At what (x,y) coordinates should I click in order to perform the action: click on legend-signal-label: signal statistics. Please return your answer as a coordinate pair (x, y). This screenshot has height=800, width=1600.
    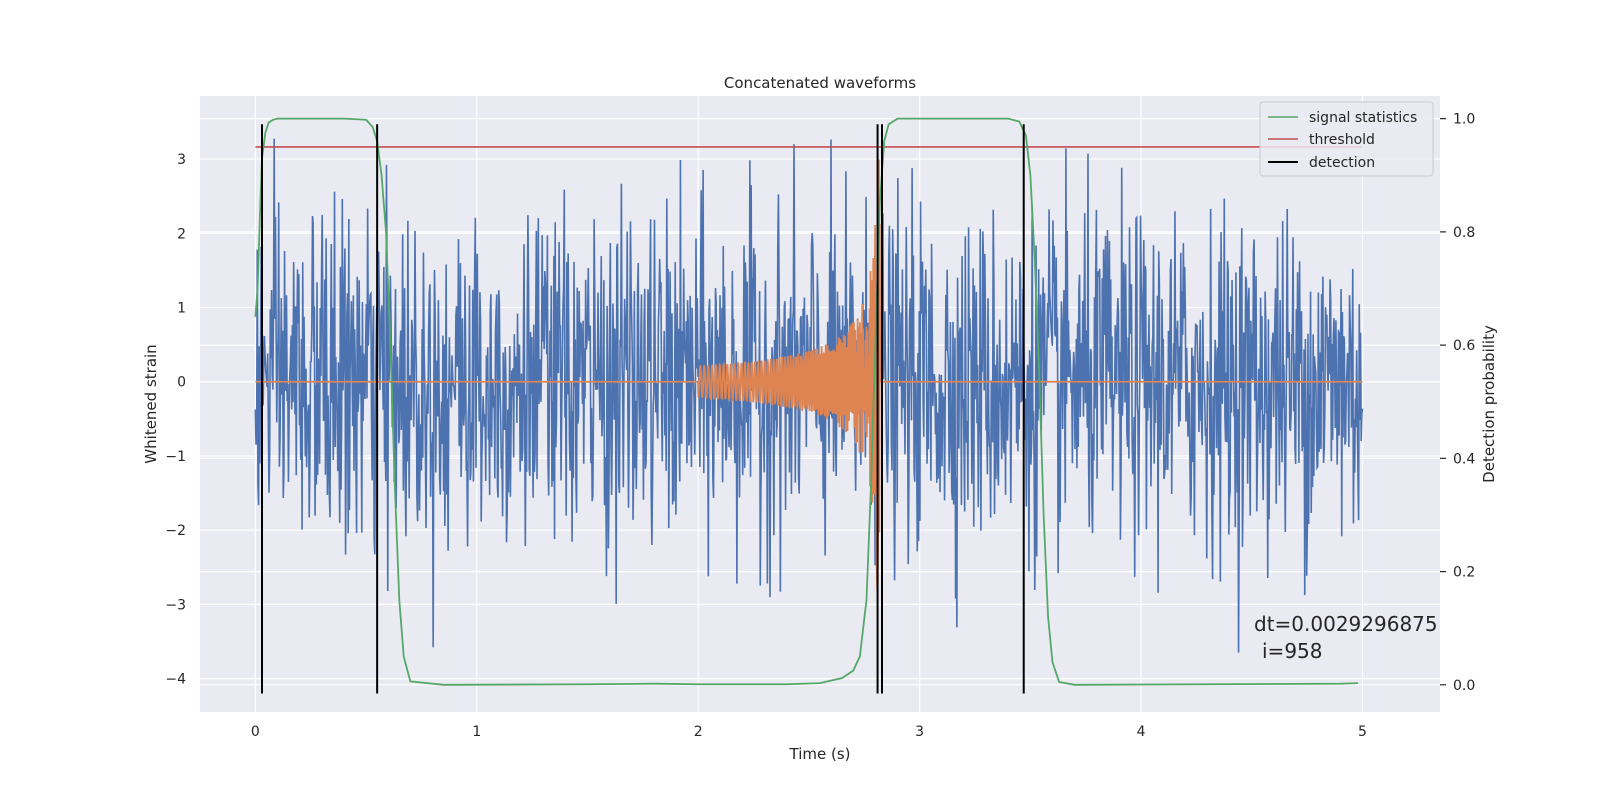
    Looking at the image, I should click on (1363, 118).